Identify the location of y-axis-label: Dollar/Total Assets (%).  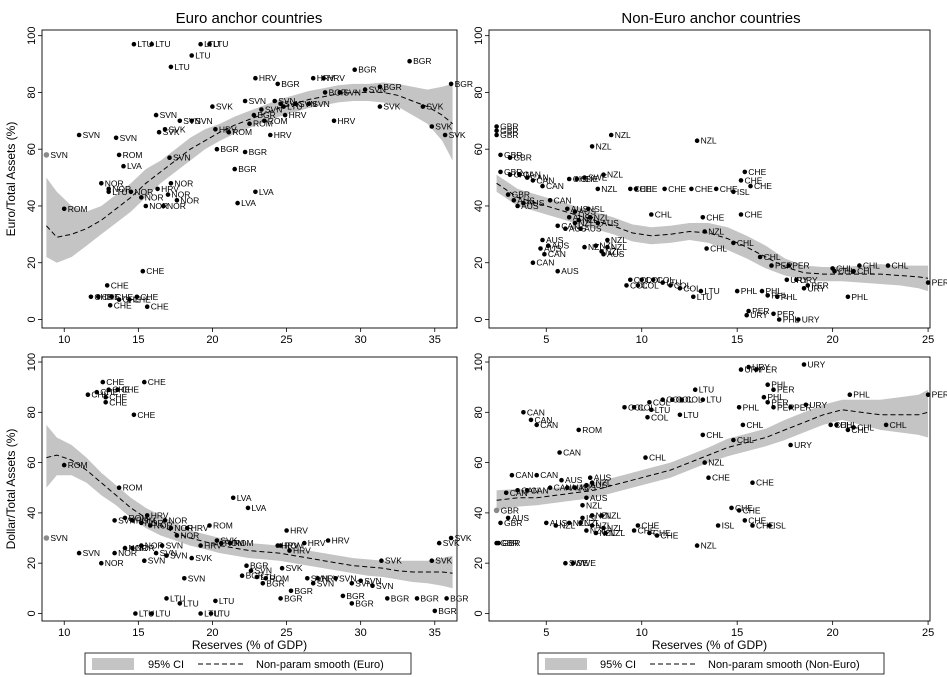
(11, 489).